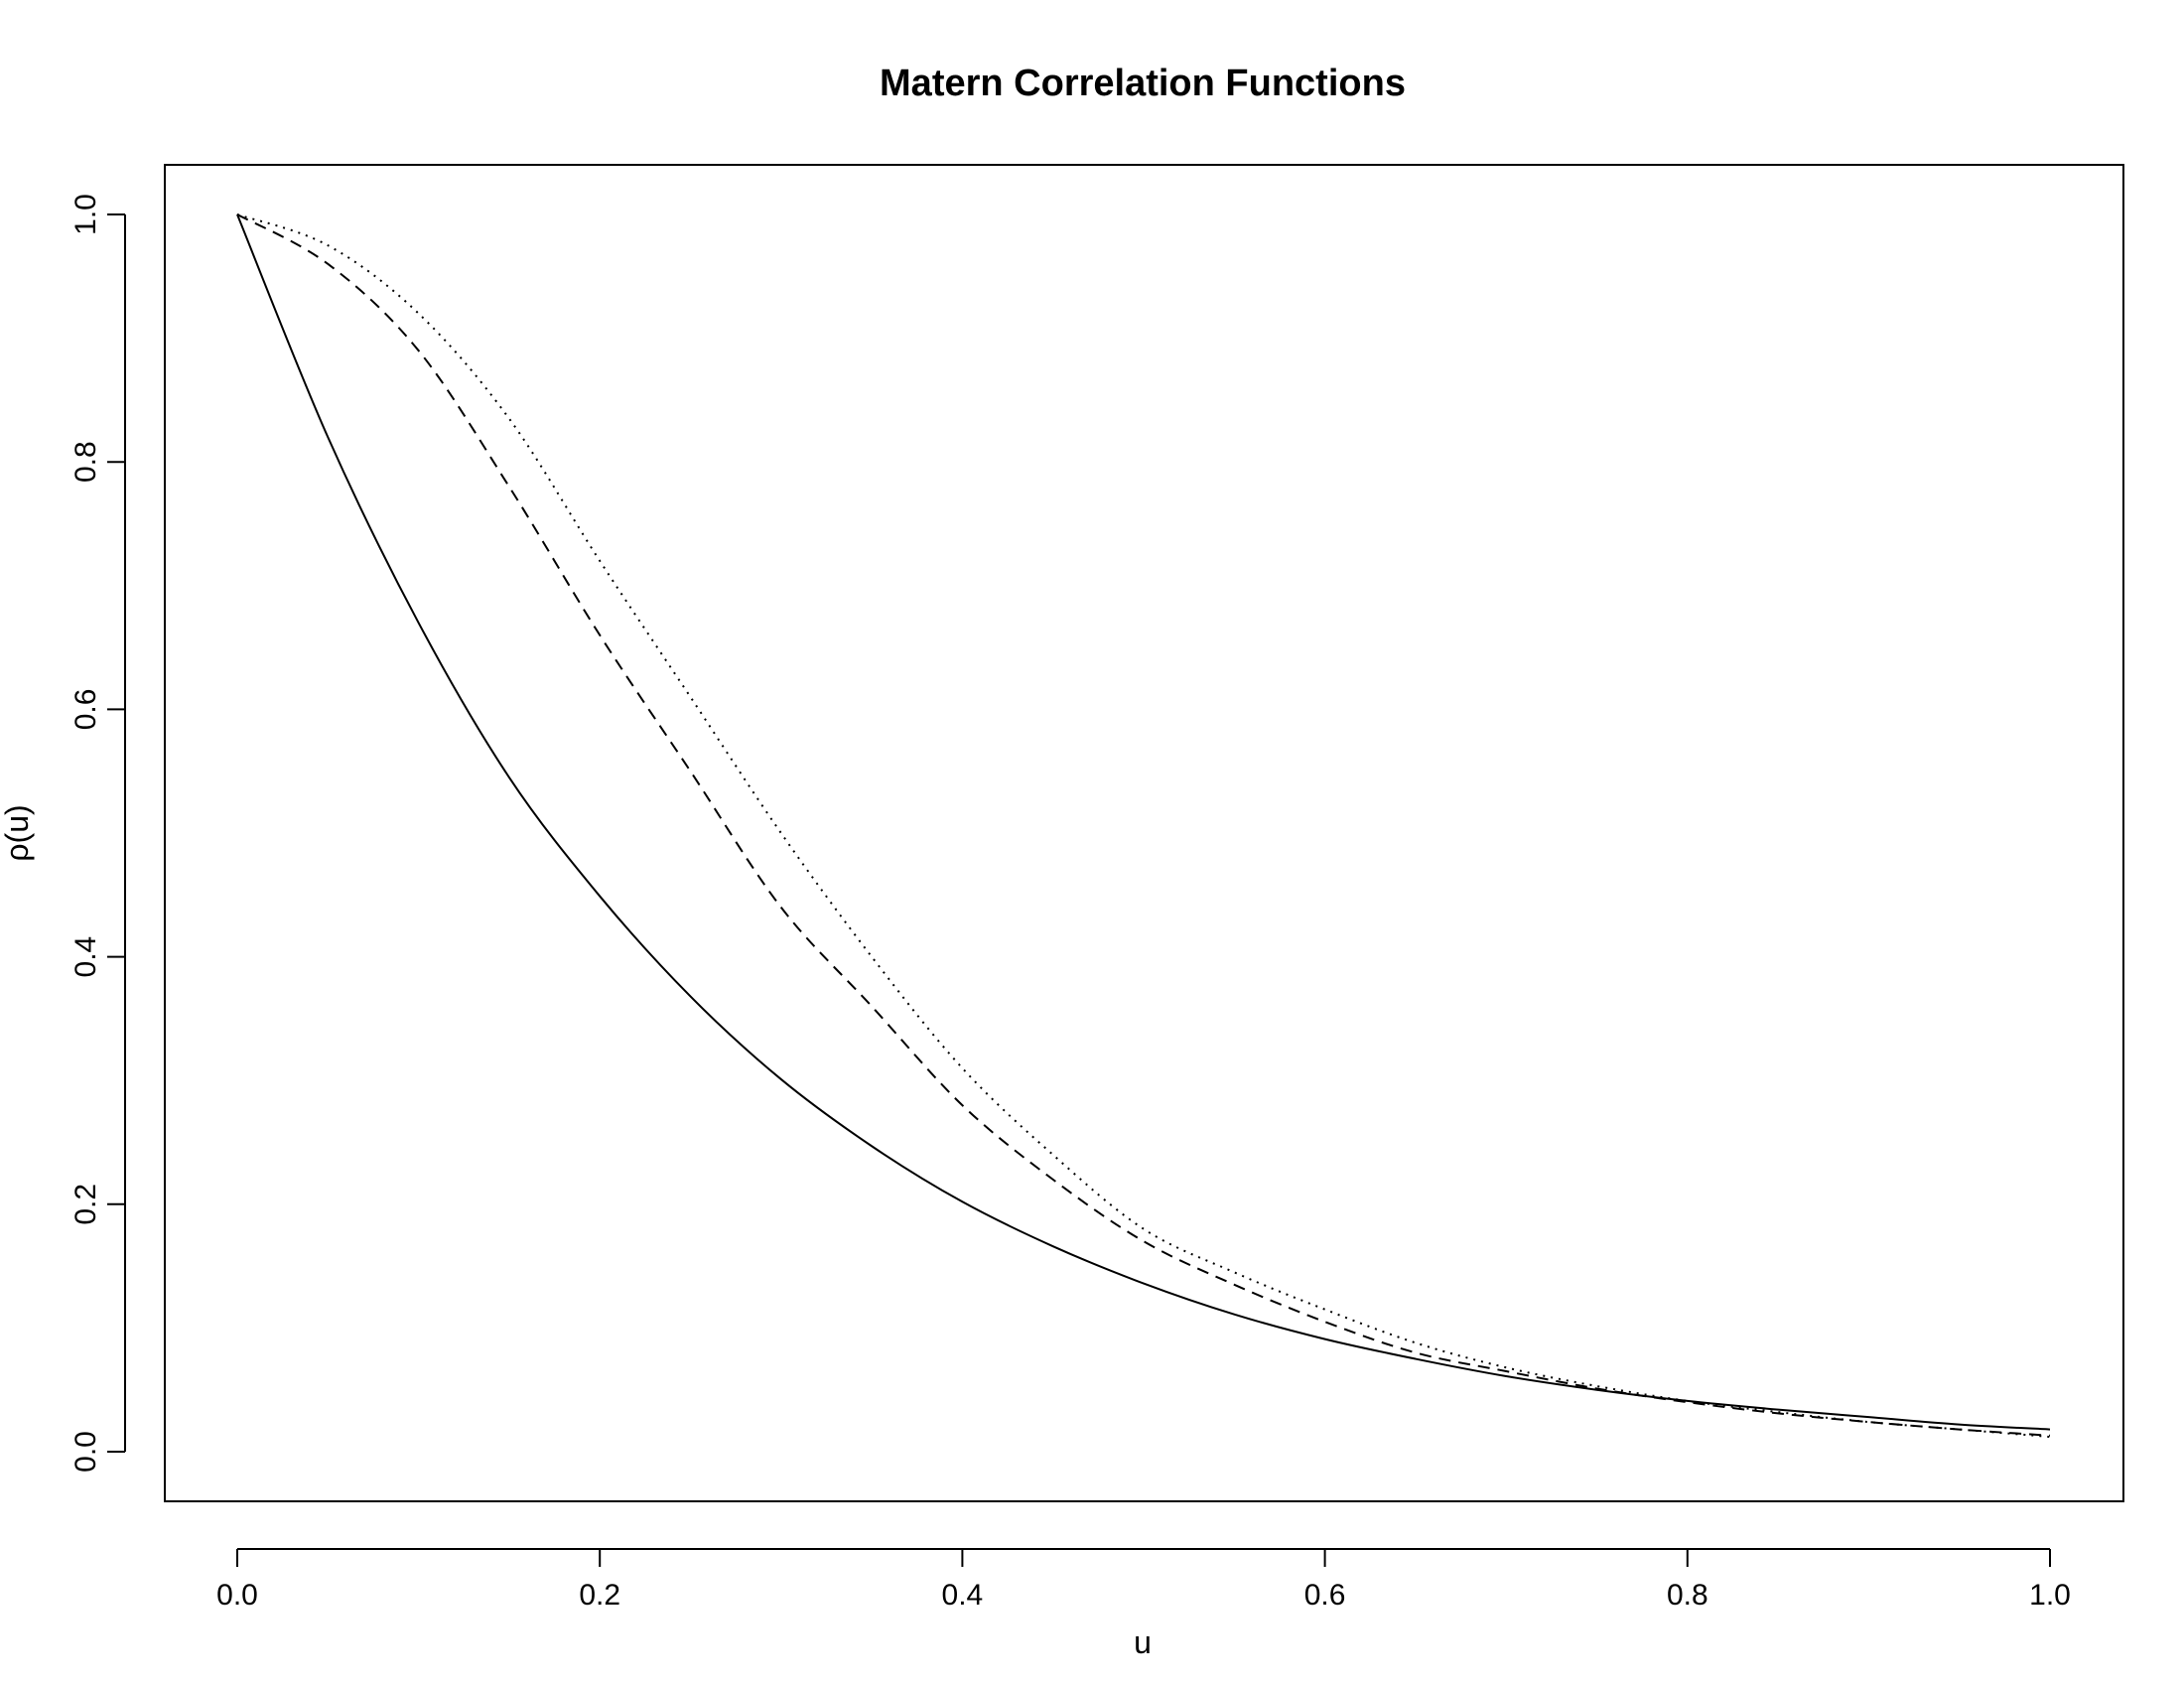  What do you see at coordinates (85, 1452) in the screenshot?
I see `y-tick-label: 0.0` at bounding box center [85, 1452].